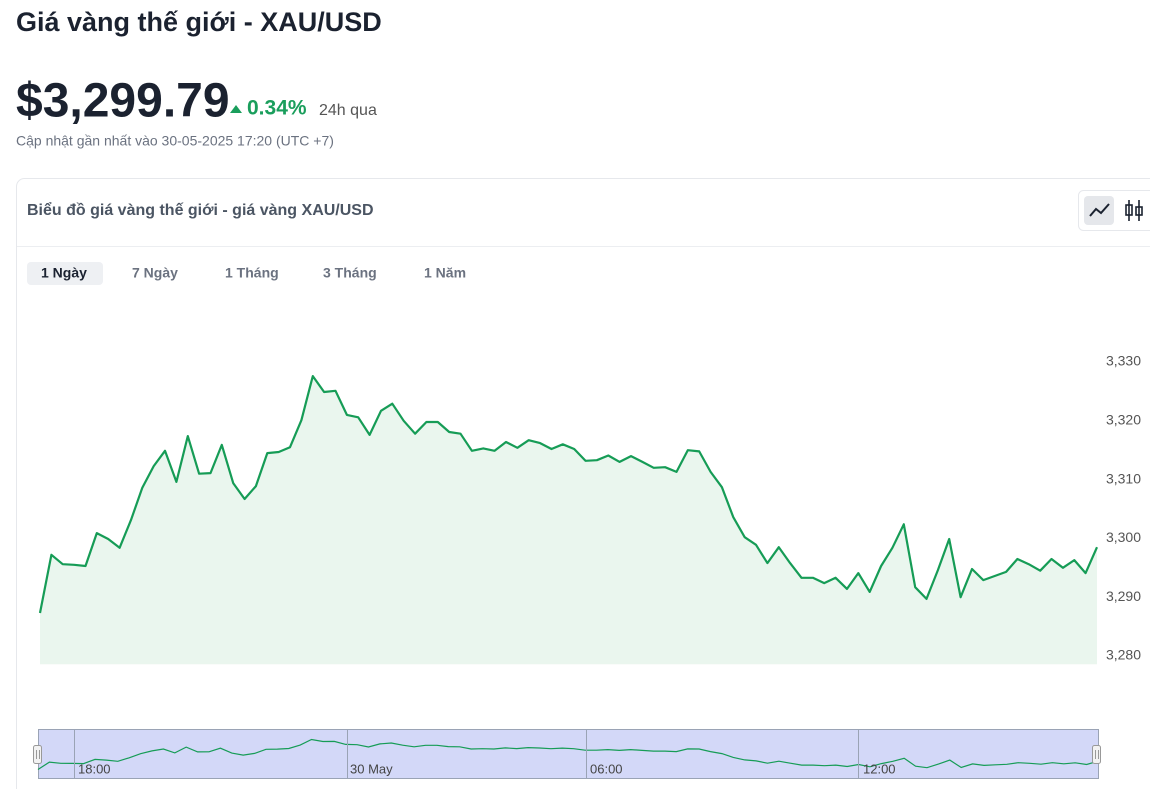  Describe the element at coordinates (350, 273) in the screenshot. I see `period-tab: 3 Tháng` at that location.